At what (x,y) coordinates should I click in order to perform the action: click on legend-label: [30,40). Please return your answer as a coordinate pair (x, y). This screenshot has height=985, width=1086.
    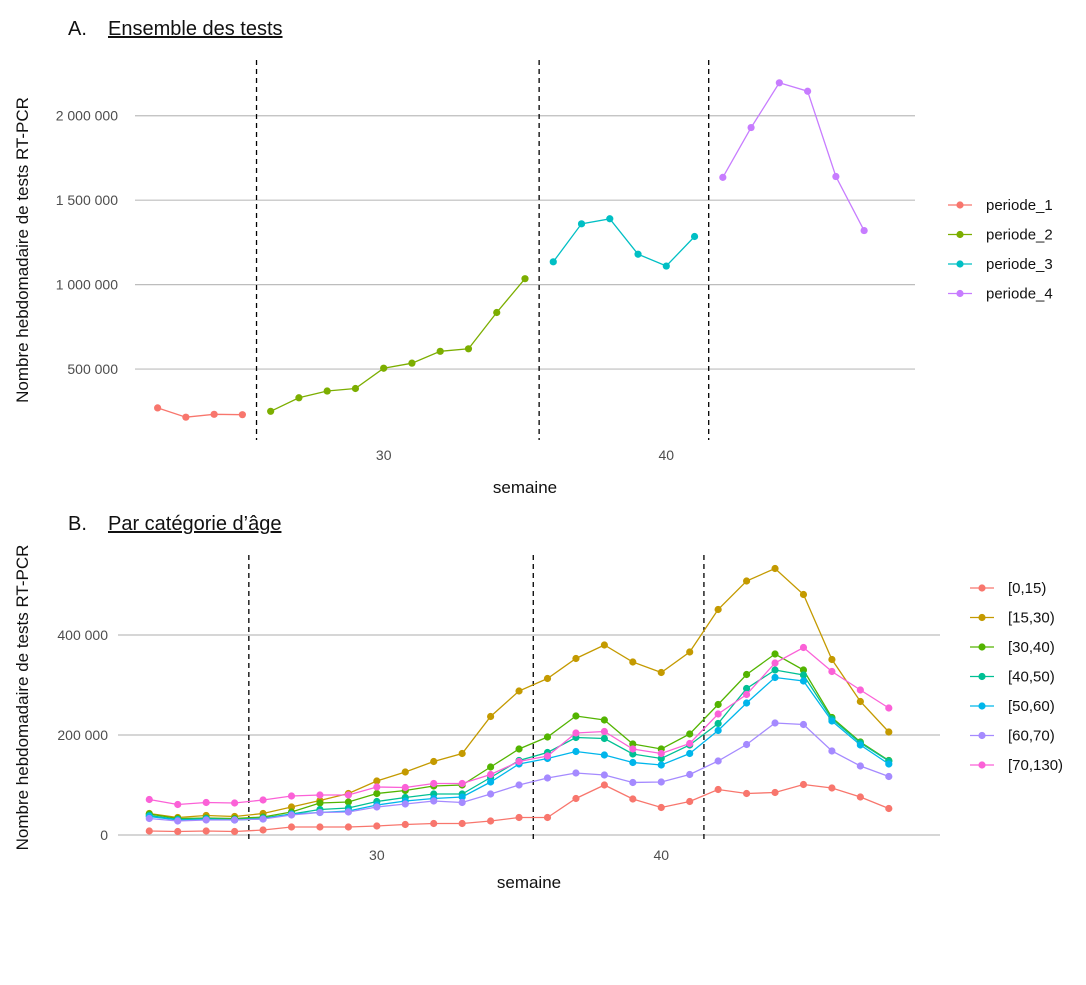
    Looking at the image, I should click on (1031, 647).